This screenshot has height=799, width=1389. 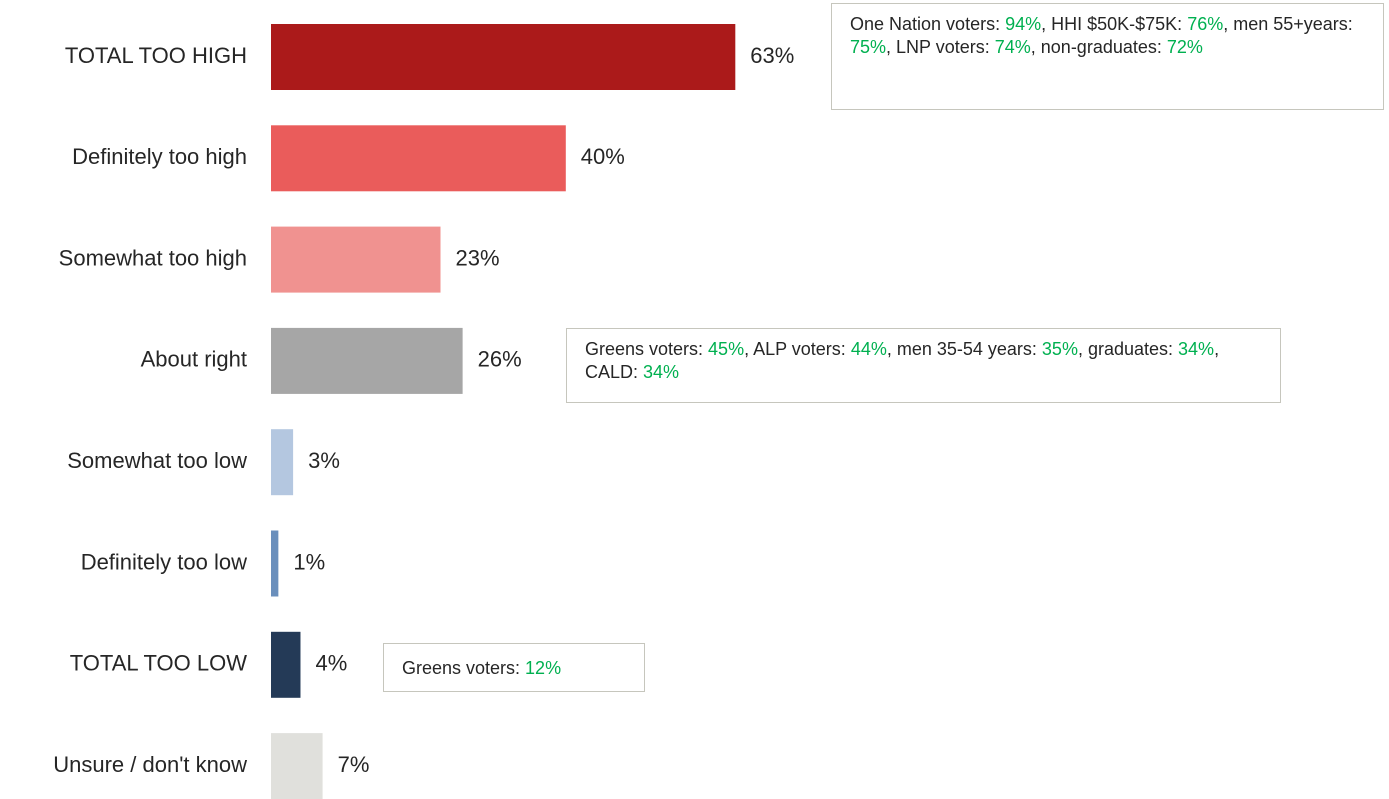 What do you see at coordinates (354, 764) in the screenshot?
I see `value-label: 7%` at bounding box center [354, 764].